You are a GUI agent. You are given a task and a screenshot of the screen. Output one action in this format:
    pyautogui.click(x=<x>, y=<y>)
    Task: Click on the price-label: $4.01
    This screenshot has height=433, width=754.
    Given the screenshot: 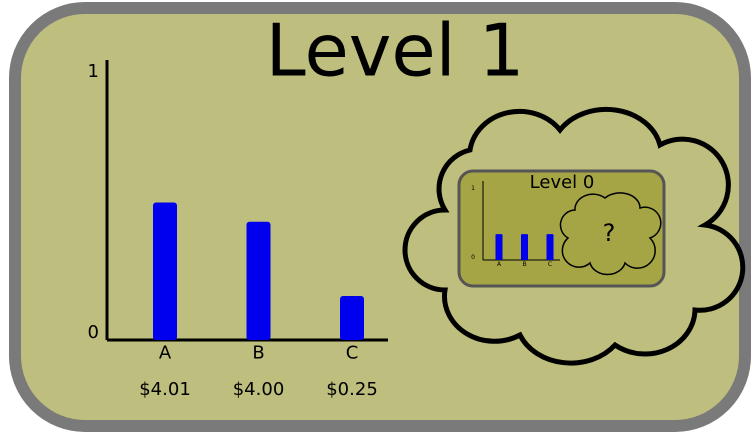 What is the action you would take?
    pyautogui.click(x=165, y=389)
    